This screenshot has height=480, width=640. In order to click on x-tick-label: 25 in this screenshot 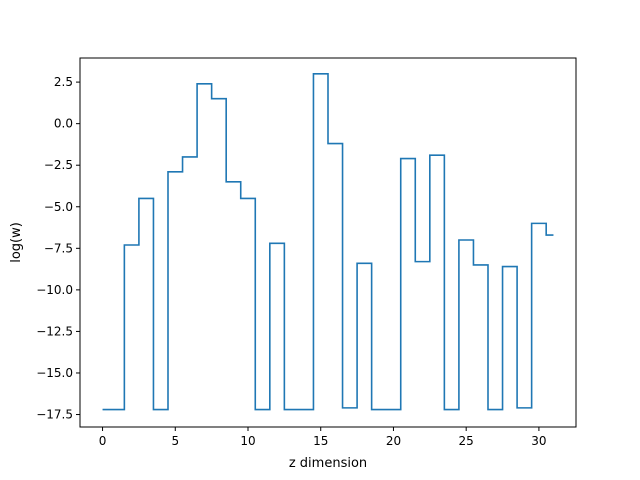, I will do `click(466, 441)`.